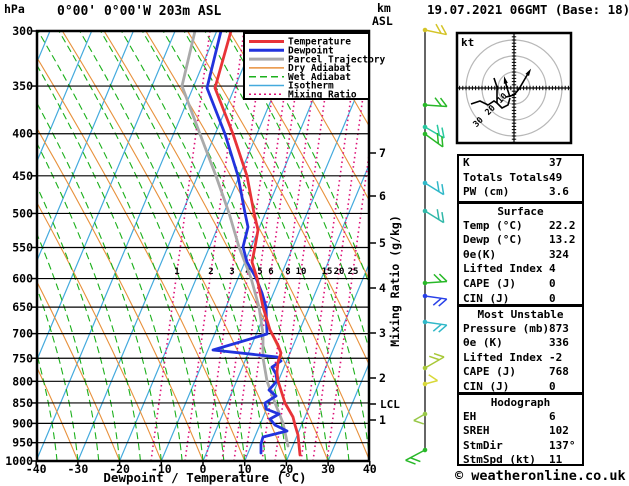  I want to click on pressure-tick-label: 400, so click(22, 134).